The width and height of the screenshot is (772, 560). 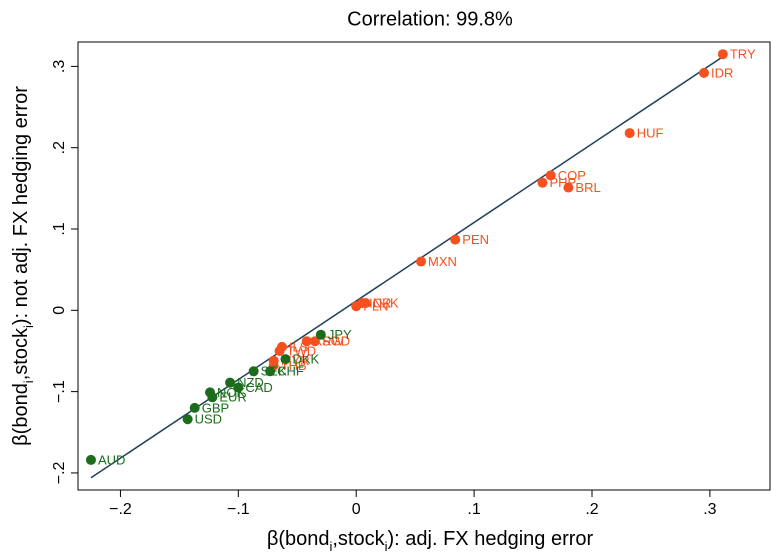 I want to click on axis-label-part: ): adj. FX hedging error, so click(x=491, y=539).